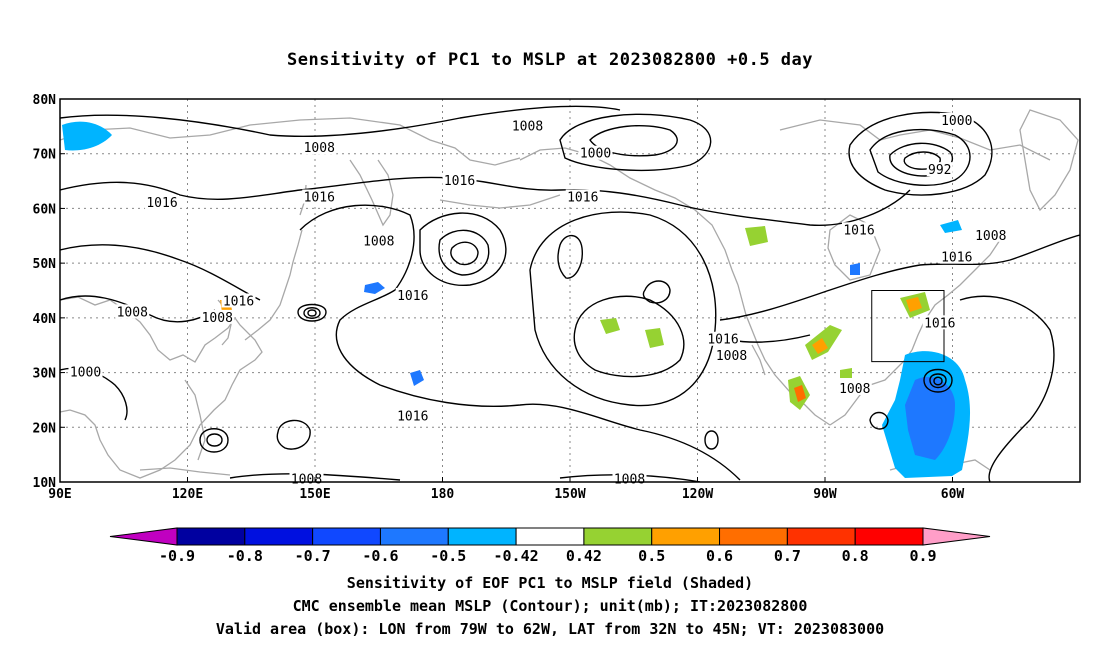 The height and width of the screenshot is (650, 1100). What do you see at coordinates (245, 556) in the screenshot?
I see `colorbar-label: -0.8` at bounding box center [245, 556].